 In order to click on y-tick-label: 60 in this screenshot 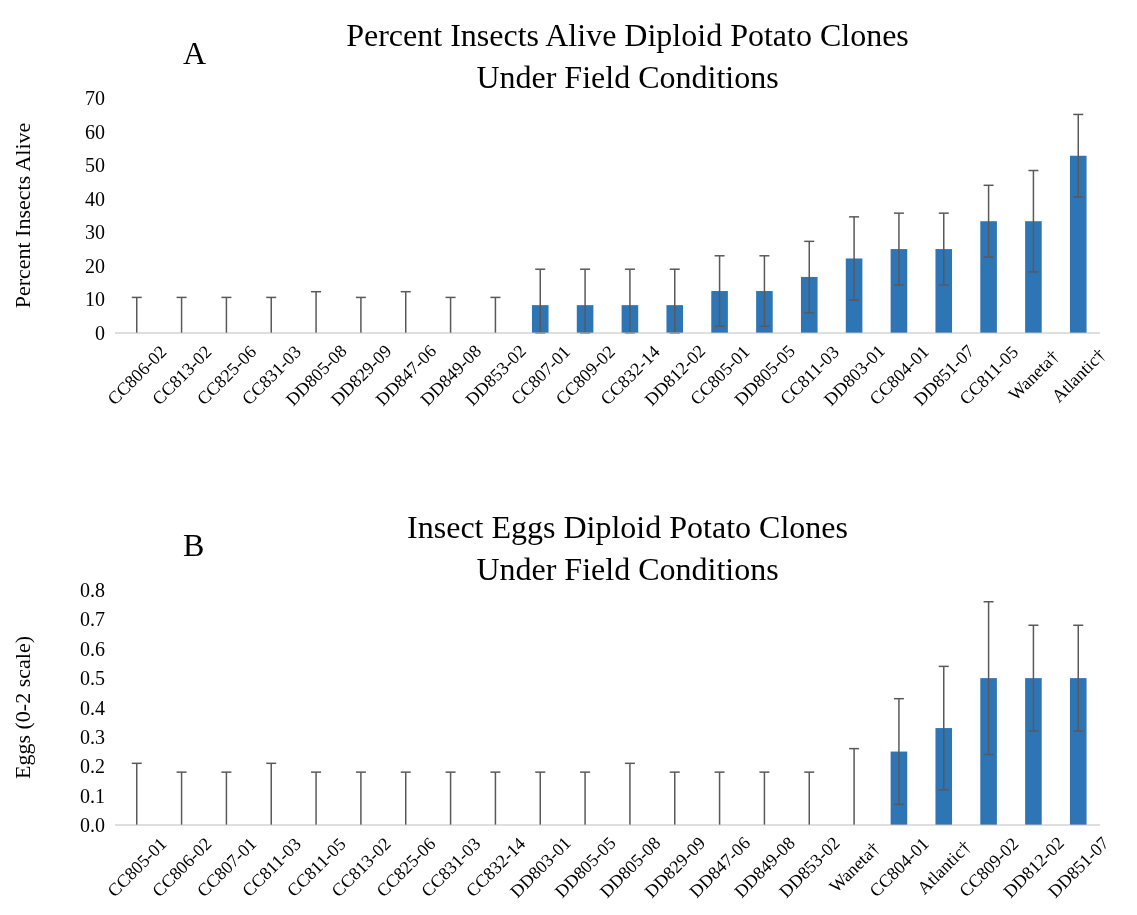, I will do `click(95, 131)`.